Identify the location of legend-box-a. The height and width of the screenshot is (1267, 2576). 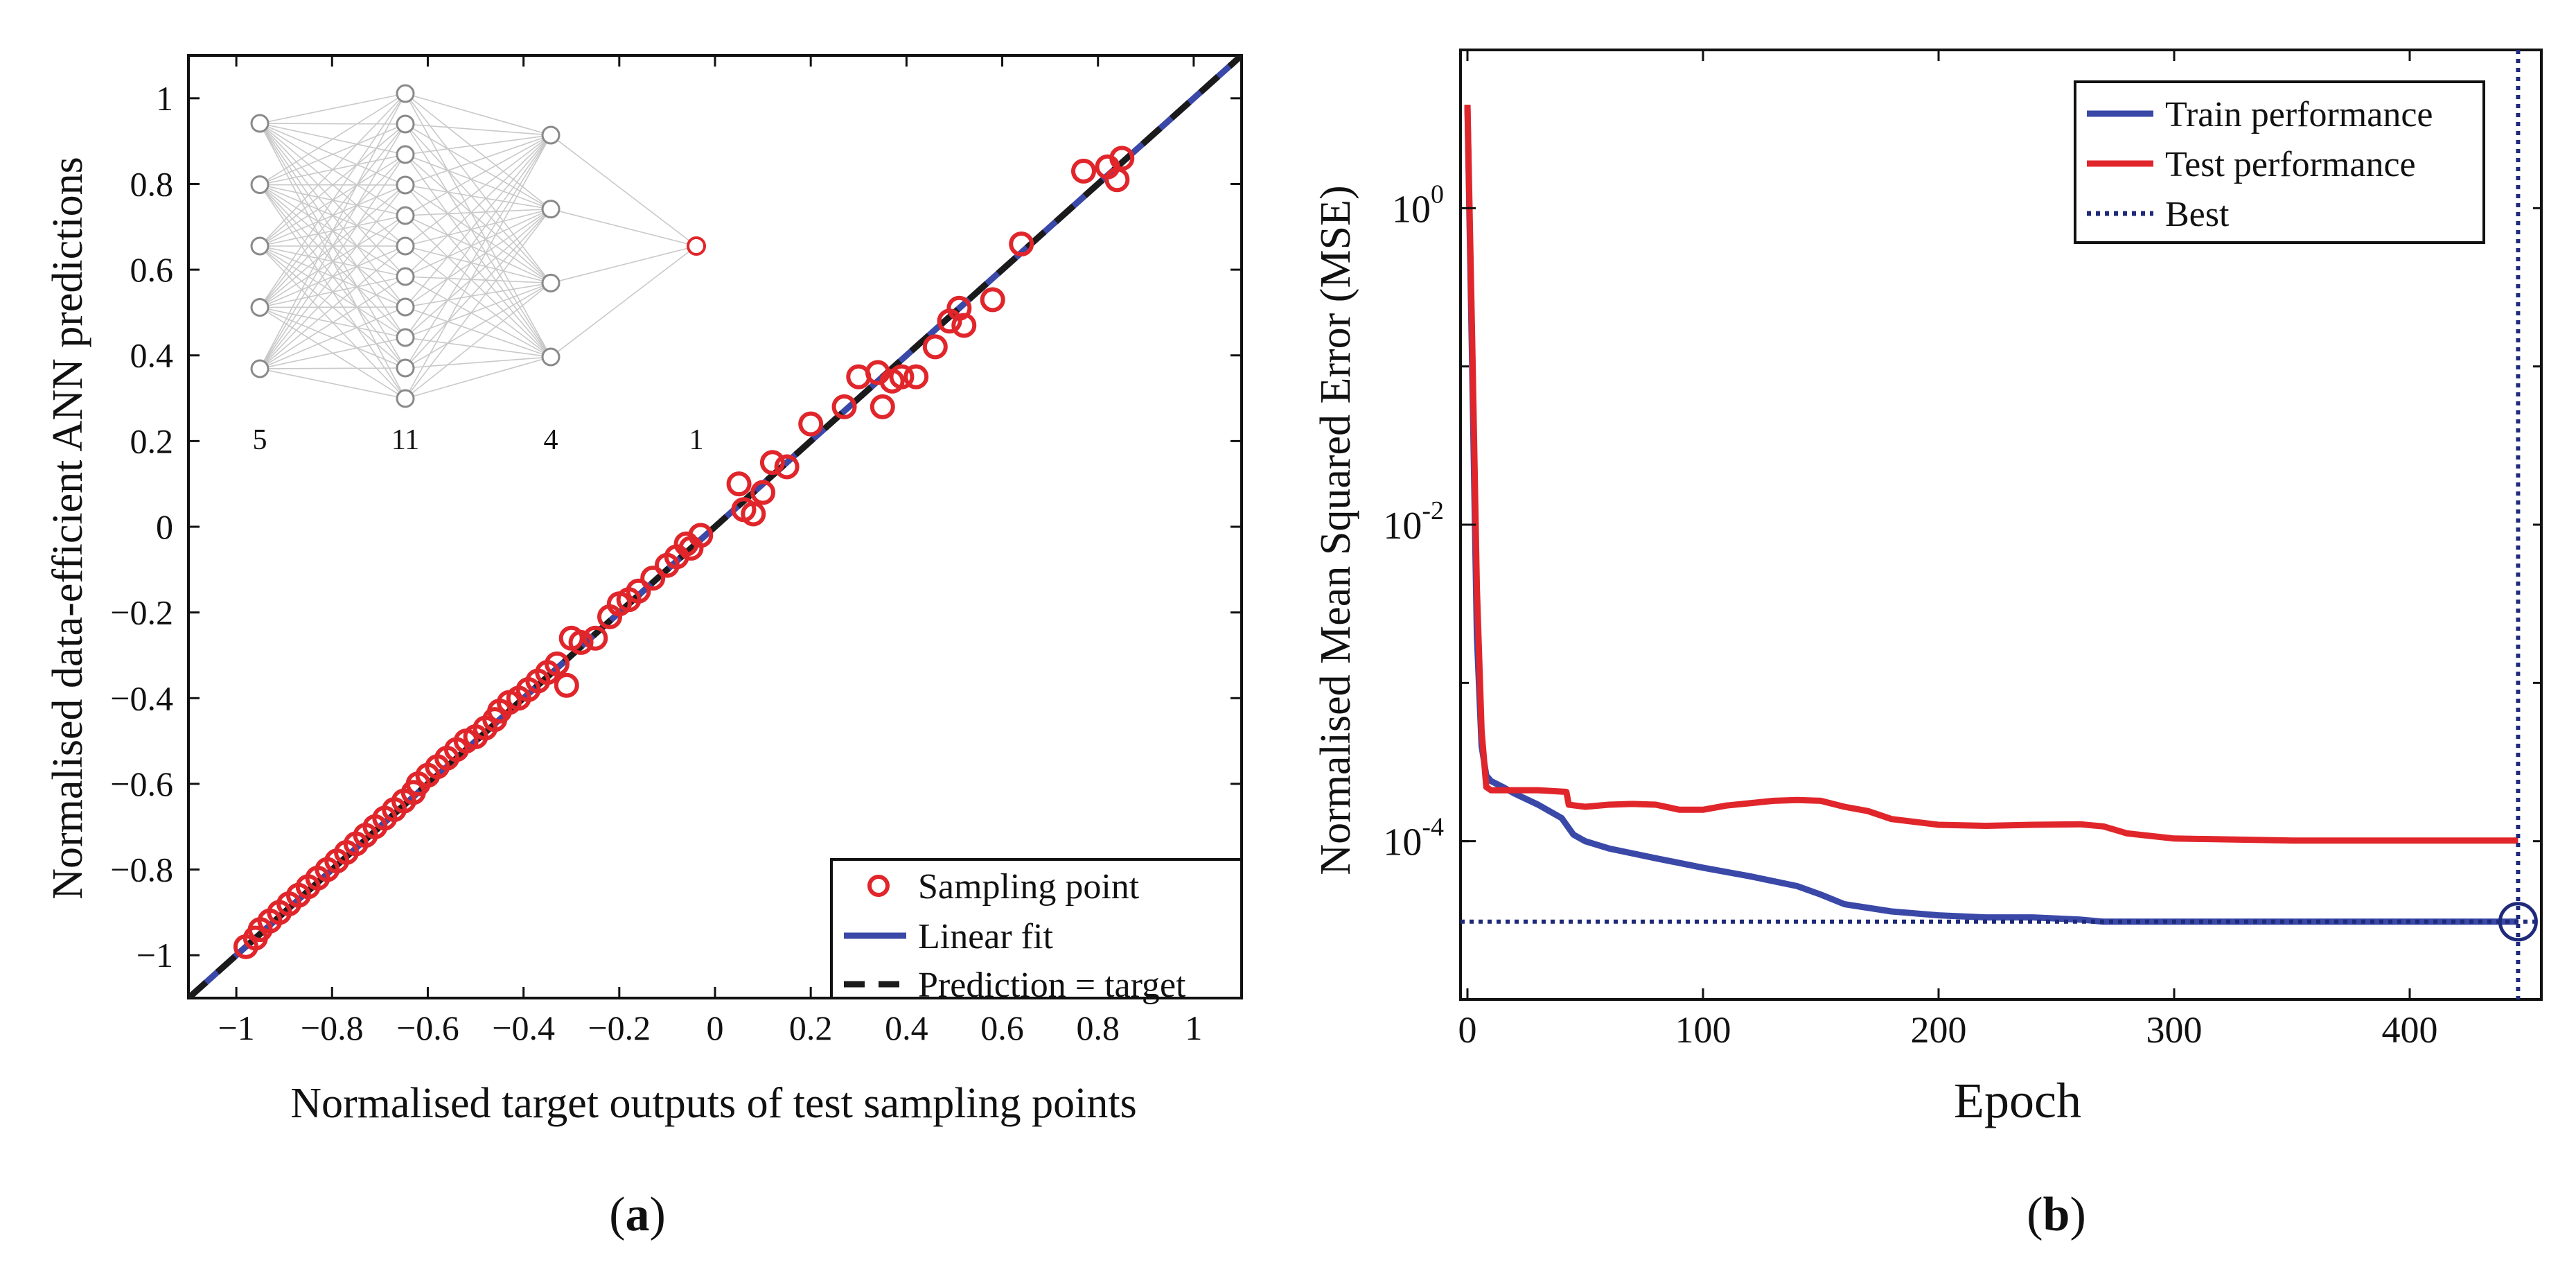
(1036, 928).